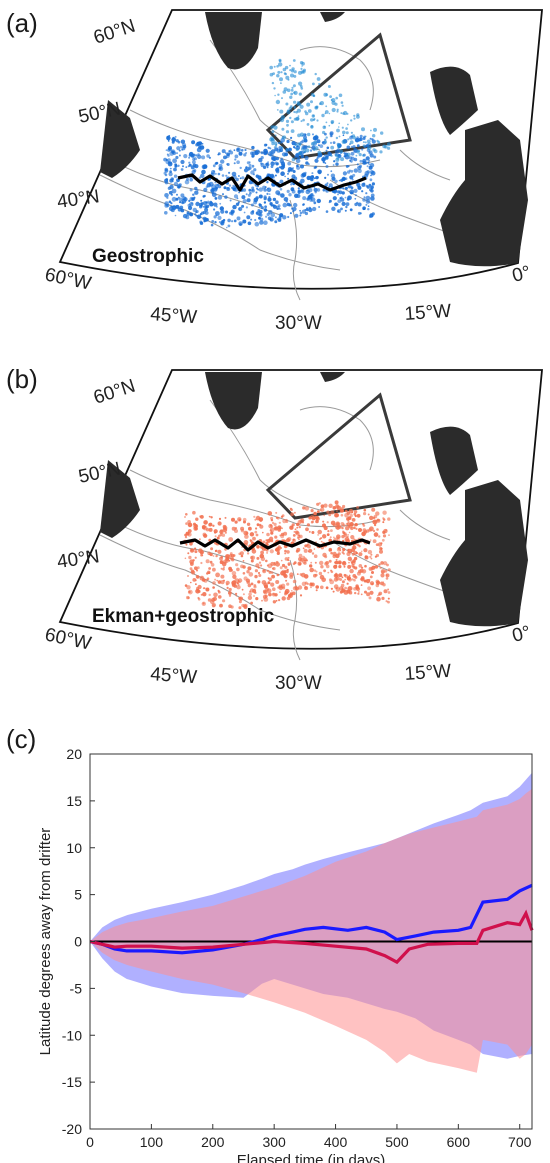  I want to click on x-tick-label: 100, so click(152, 1142).